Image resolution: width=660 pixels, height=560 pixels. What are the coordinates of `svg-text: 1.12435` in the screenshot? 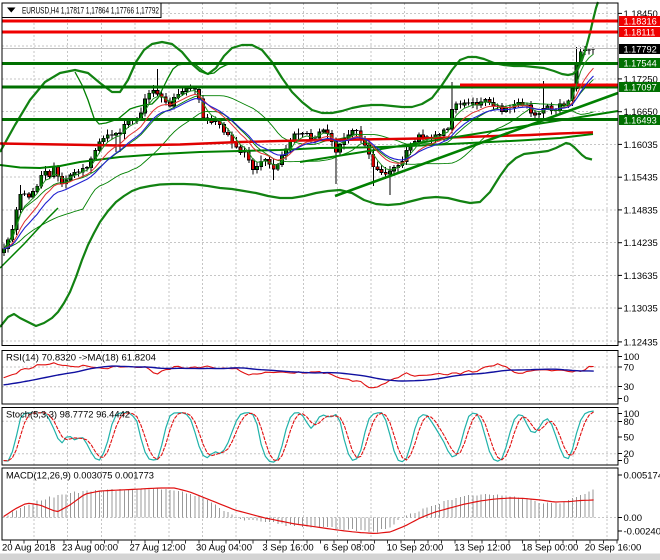 It's located at (641, 342).